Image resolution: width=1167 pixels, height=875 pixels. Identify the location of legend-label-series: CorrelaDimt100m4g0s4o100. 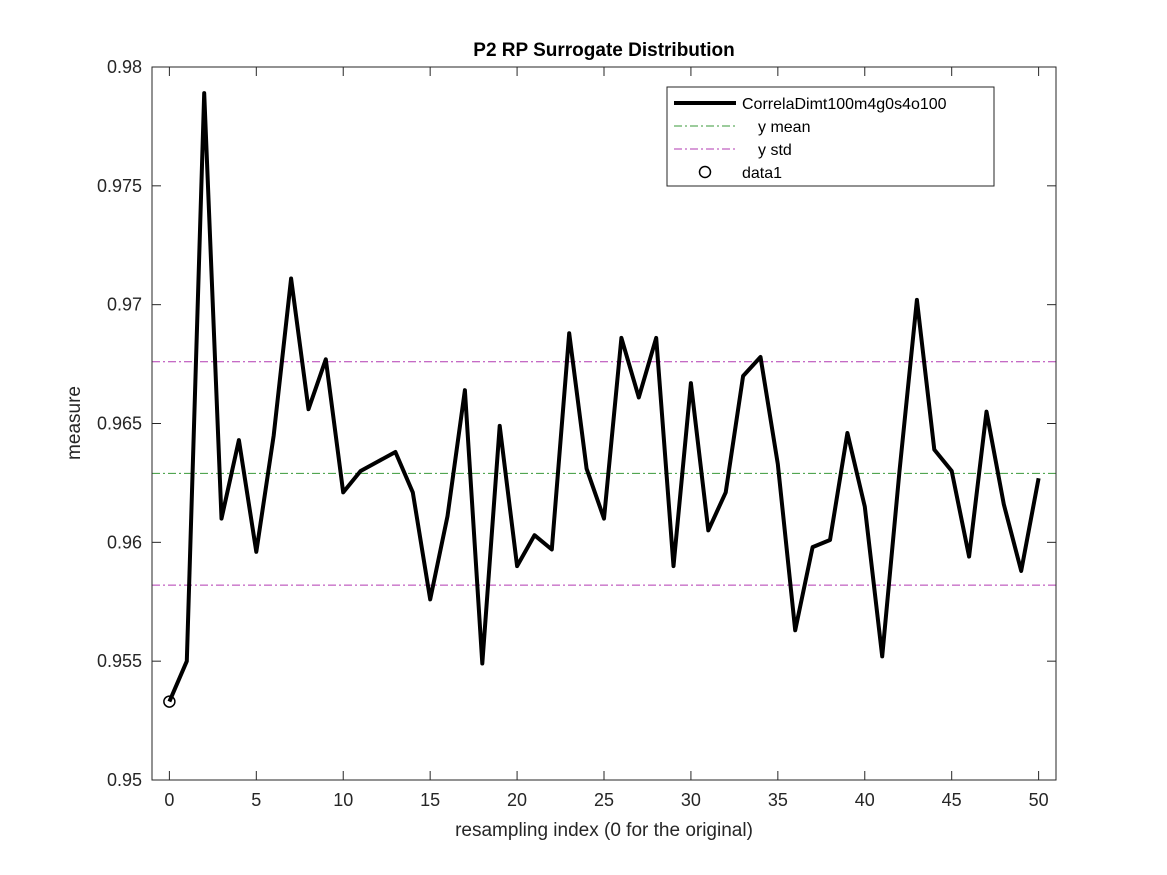
(844, 104).